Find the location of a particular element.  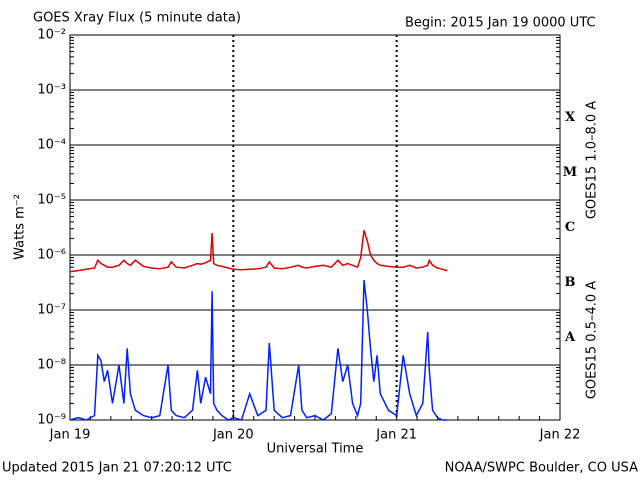

class-label: A is located at coordinates (570, 337).